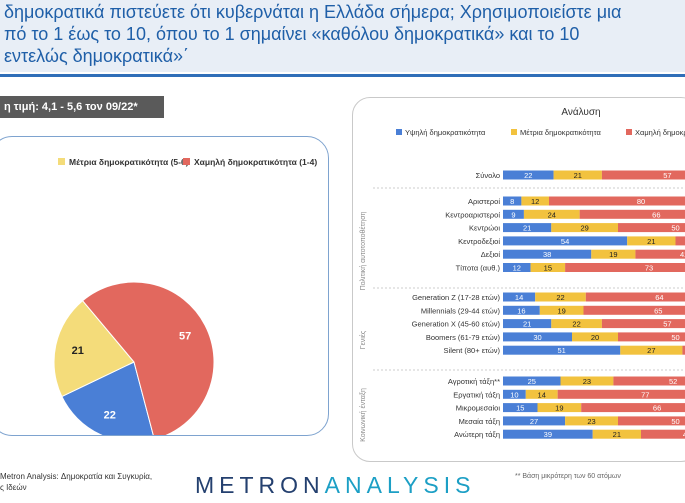 The width and height of the screenshot is (685, 503). I want to click on logo-bold: METRON, so click(260, 485).